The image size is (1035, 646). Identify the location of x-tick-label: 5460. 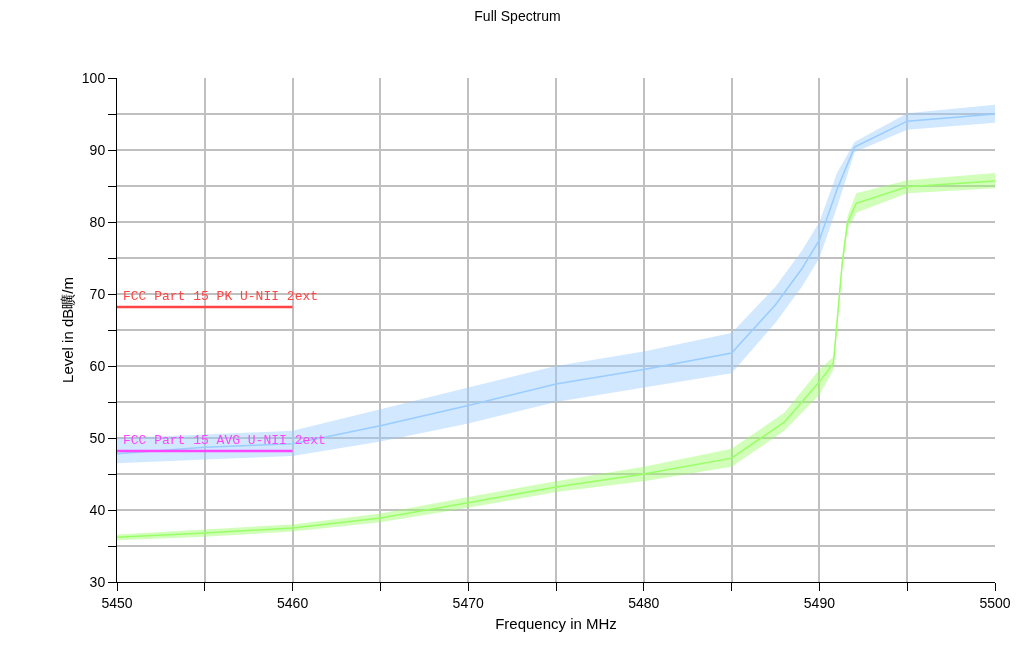
(293, 602).